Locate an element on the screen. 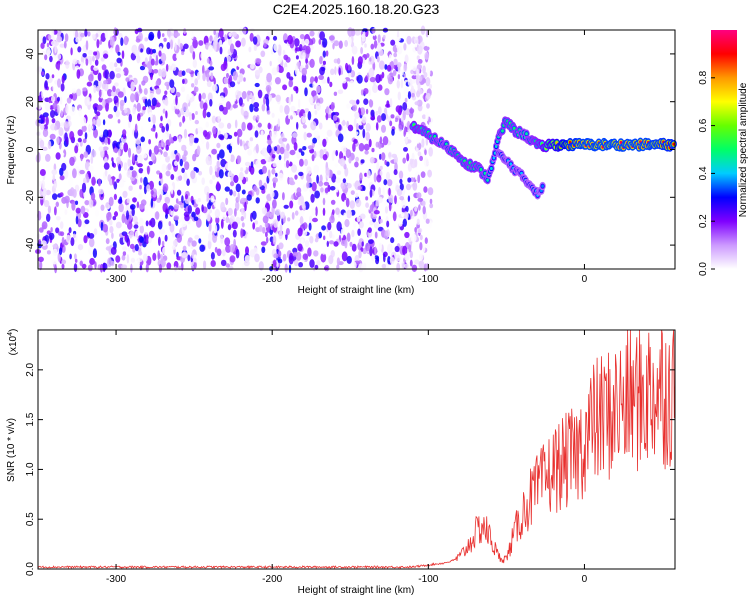 Image resolution: width=750 pixels, height=600 pixels. snr-x-tick-label: 0 is located at coordinates (585, 579).